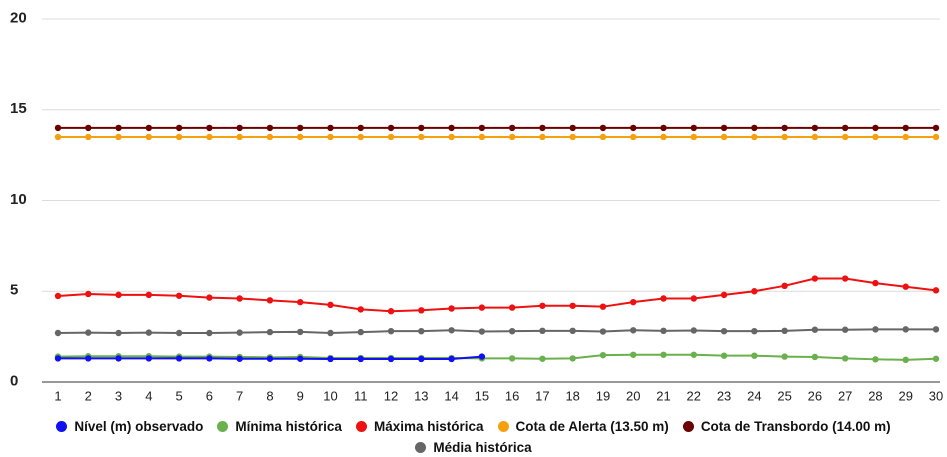  I want to click on x-tick-label: 22, so click(694, 395).